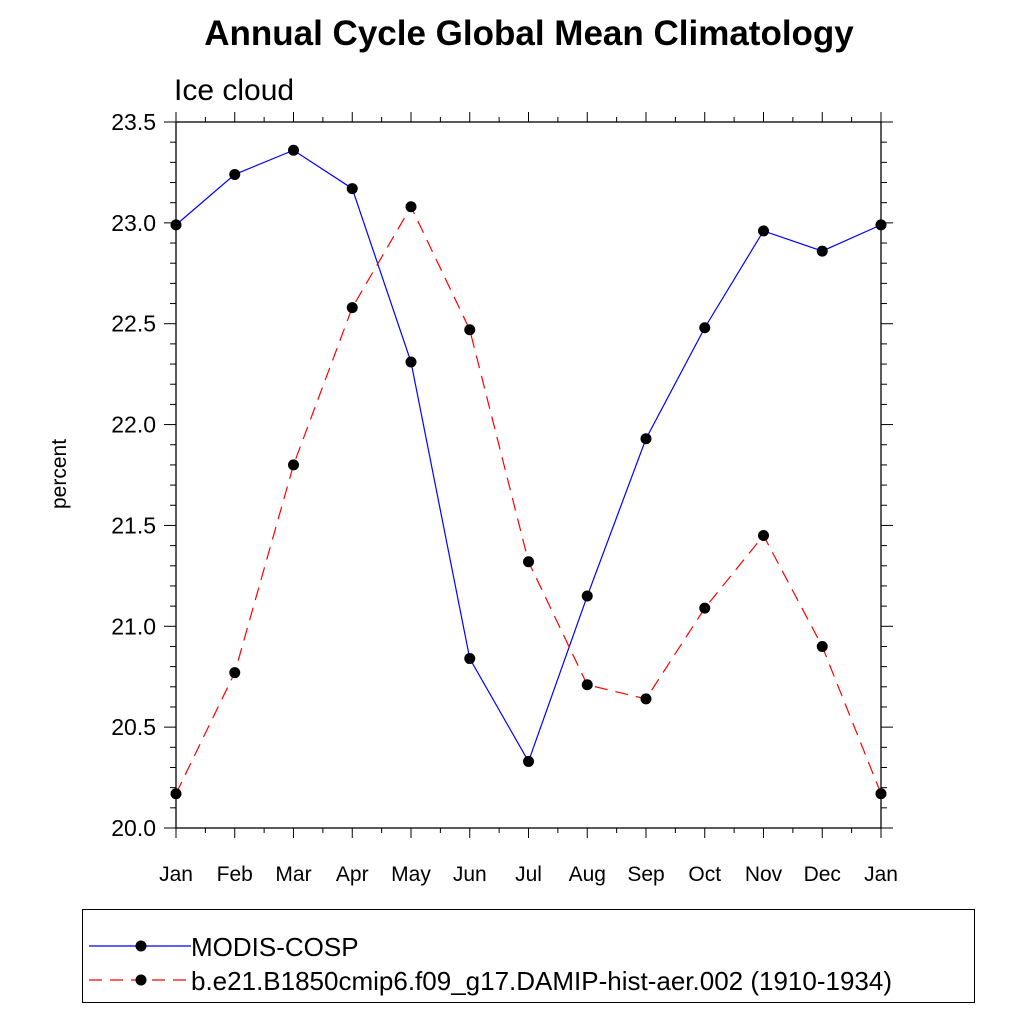 This screenshot has width=1024, height=1024. Describe the element at coordinates (275, 947) in the screenshot. I see `legend-label-modis: MODIS-COSP` at that location.